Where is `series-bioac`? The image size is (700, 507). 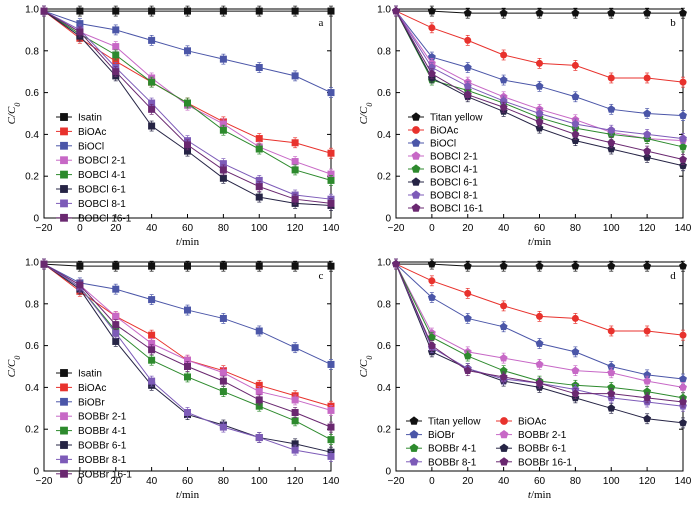
series-bioac is located at coordinates (539, 299).